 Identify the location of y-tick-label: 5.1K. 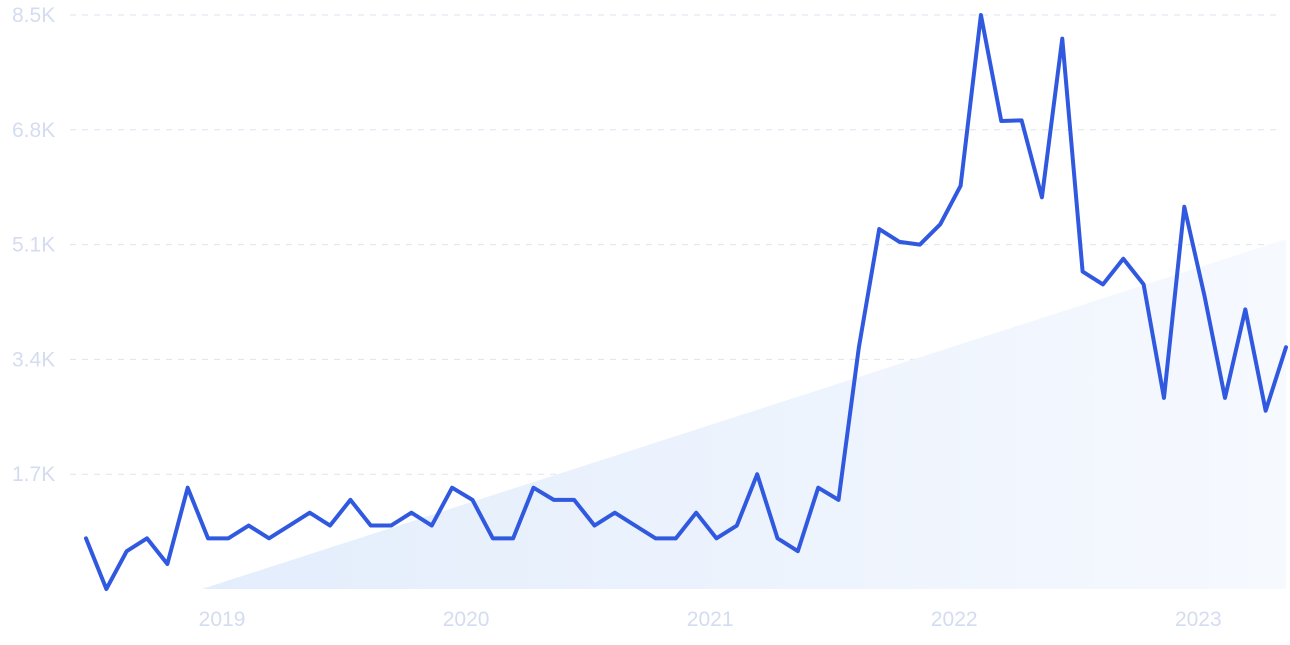
(33, 245).